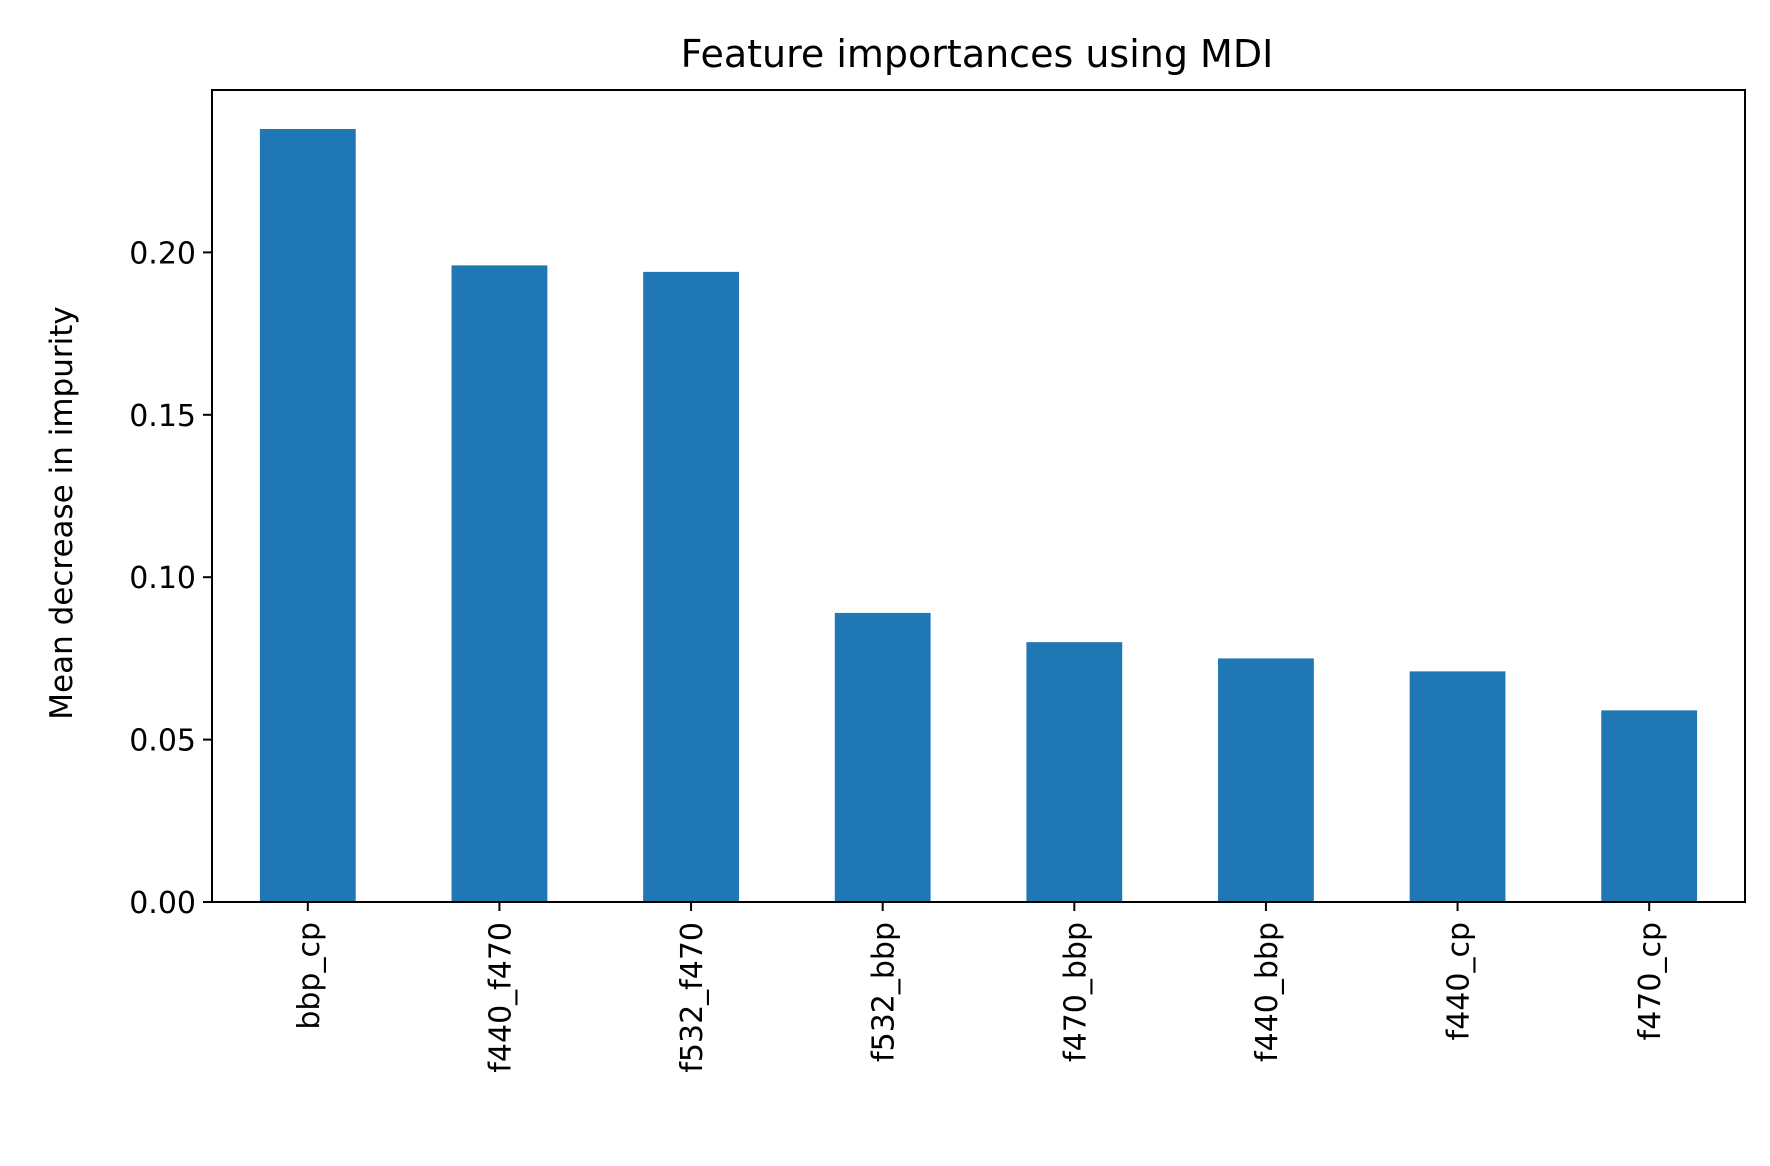 Image resolution: width=1770 pixels, height=1166 pixels. What do you see at coordinates (1457, 786) in the screenshot?
I see `bar-f440_cp` at bounding box center [1457, 786].